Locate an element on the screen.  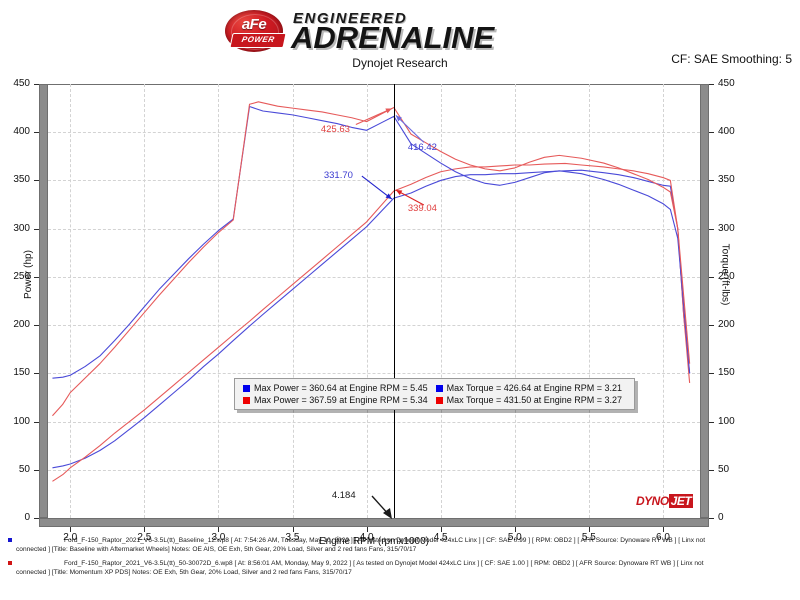
afe-power-ribbon-text: POWER is located at coordinates (258, 39).